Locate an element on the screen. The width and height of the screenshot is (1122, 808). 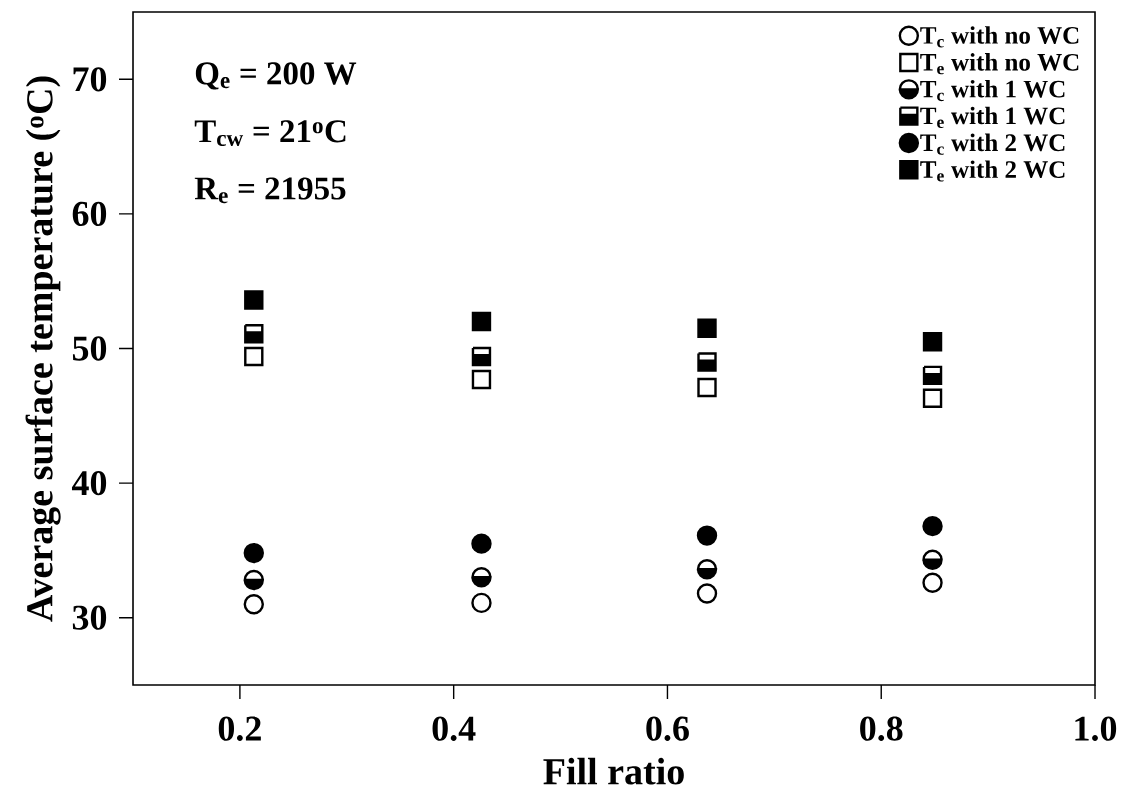
annotation: Q$_{e}$ = 200 W is located at coordinates (276, 76).